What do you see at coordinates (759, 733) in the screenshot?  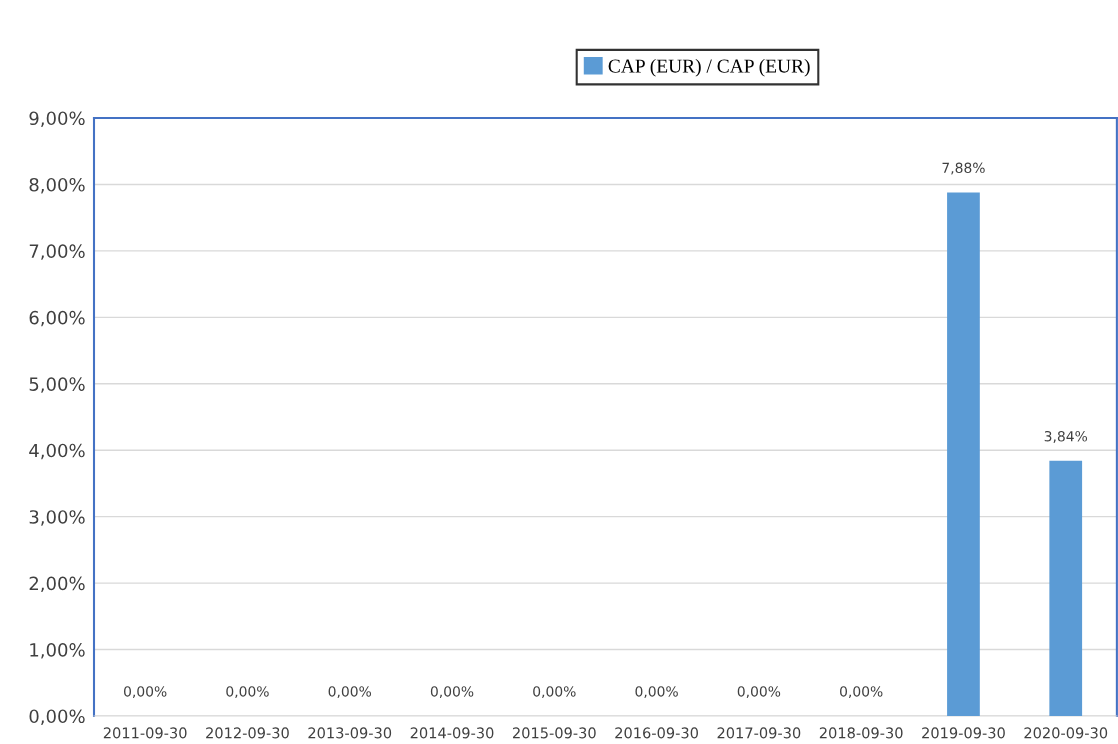 I see `x-tick-label: 2017-09-30` at bounding box center [759, 733].